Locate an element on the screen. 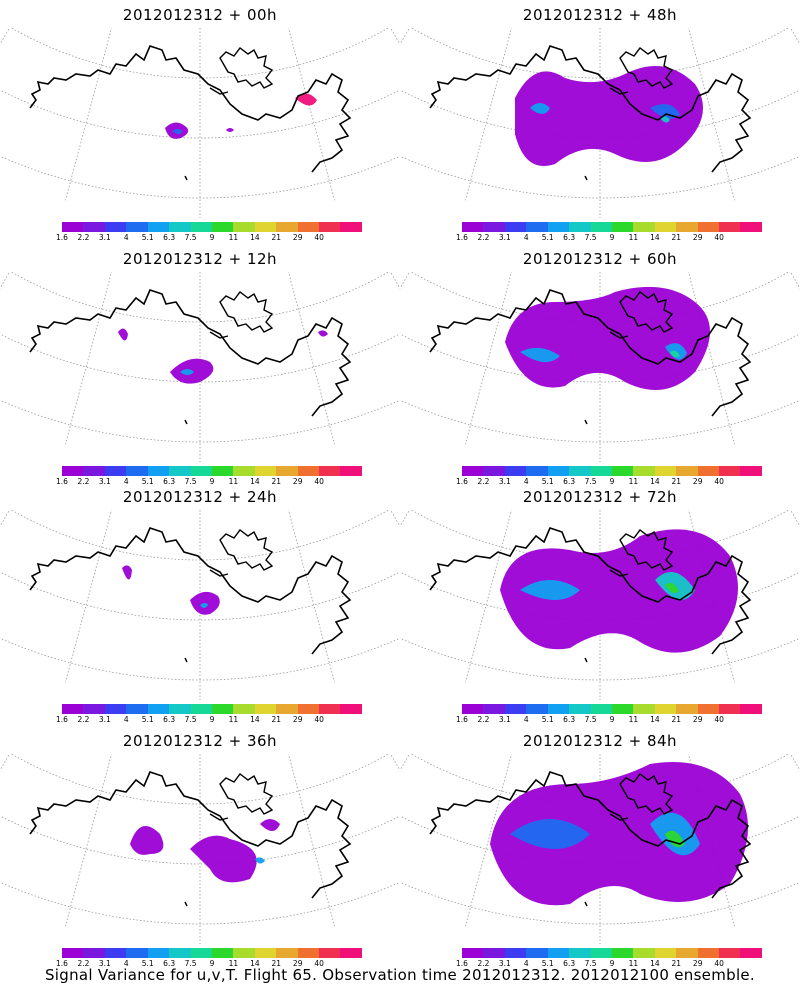 This screenshot has height=1000, width=800. colorbar-tick-label: 9 is located at coordinates (212, 237).